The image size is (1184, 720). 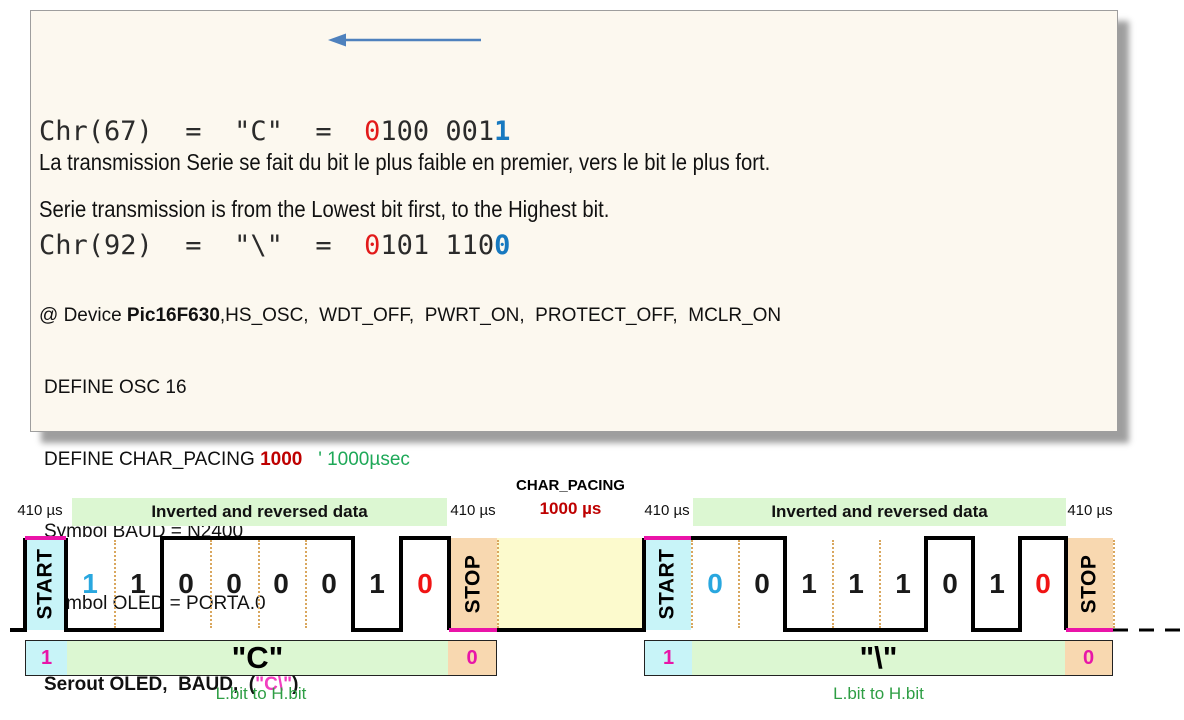 What do you see at coordinates (329, 583) in the screenshot?
I see `frame1-bit-5: 0` at bounding box center [329, 583].